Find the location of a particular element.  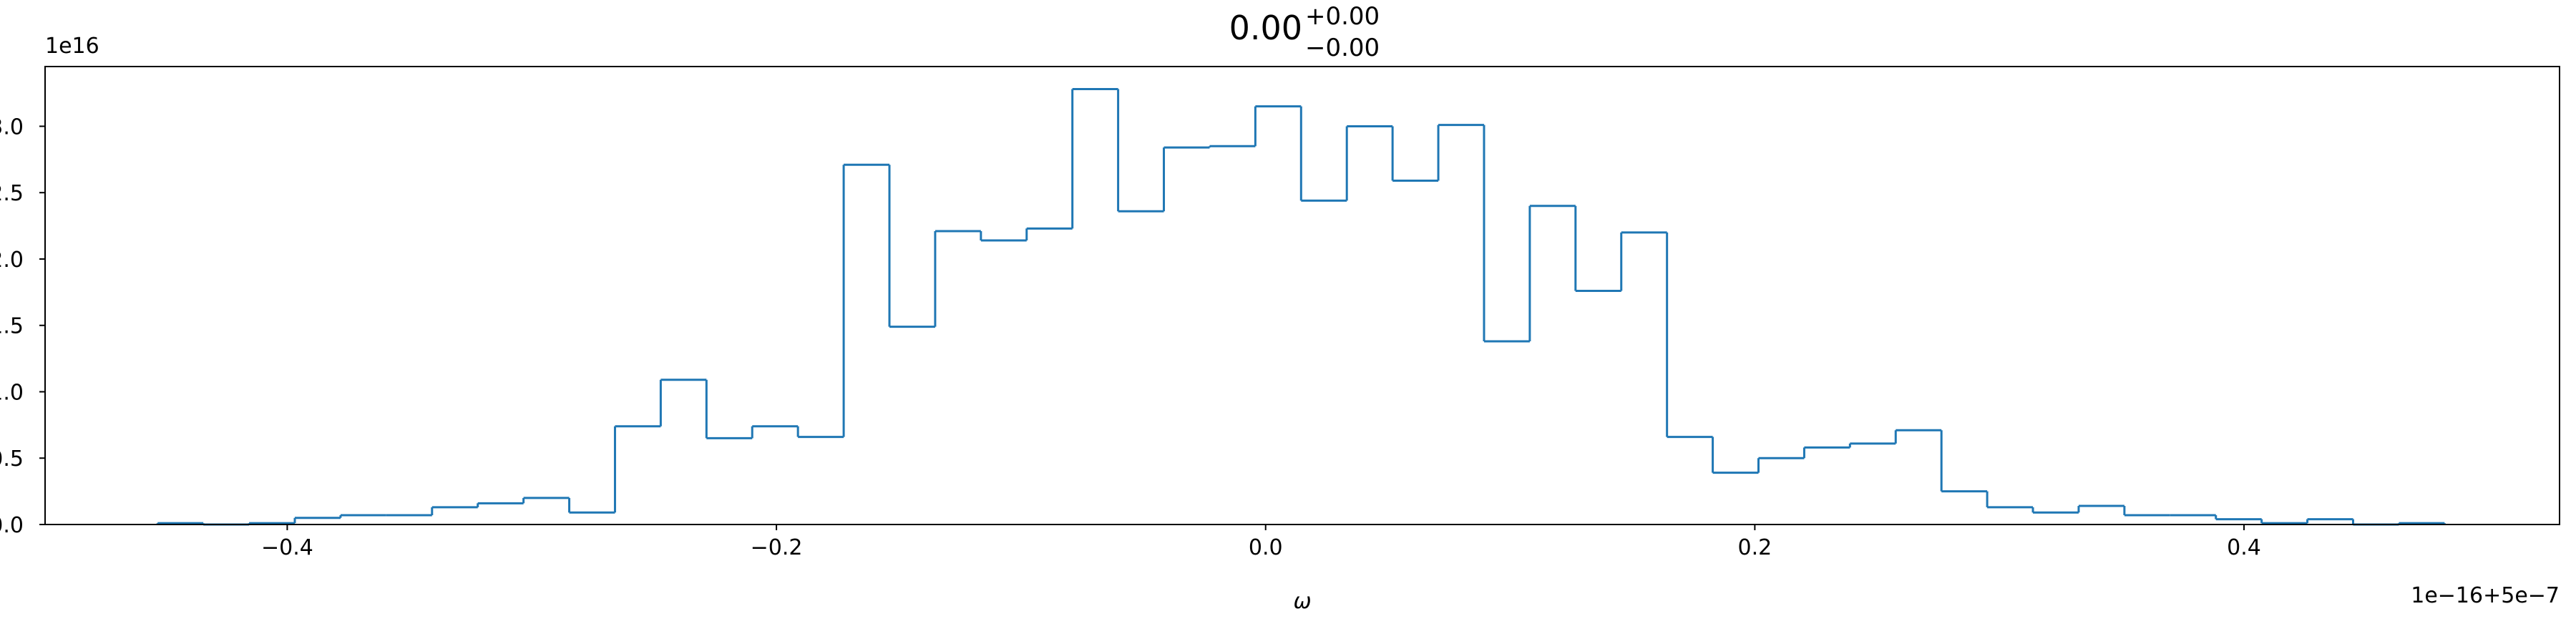

x-tick-label: −0.2 is located at coordinates (777, 547).